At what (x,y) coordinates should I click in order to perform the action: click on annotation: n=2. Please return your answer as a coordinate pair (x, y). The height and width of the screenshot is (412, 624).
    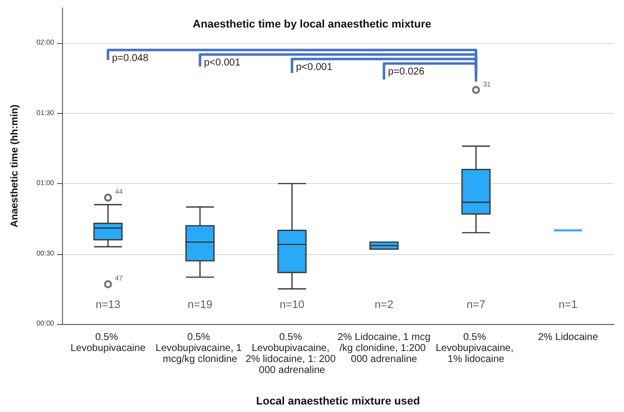
    Looking at the image, I should click on (384, 305).